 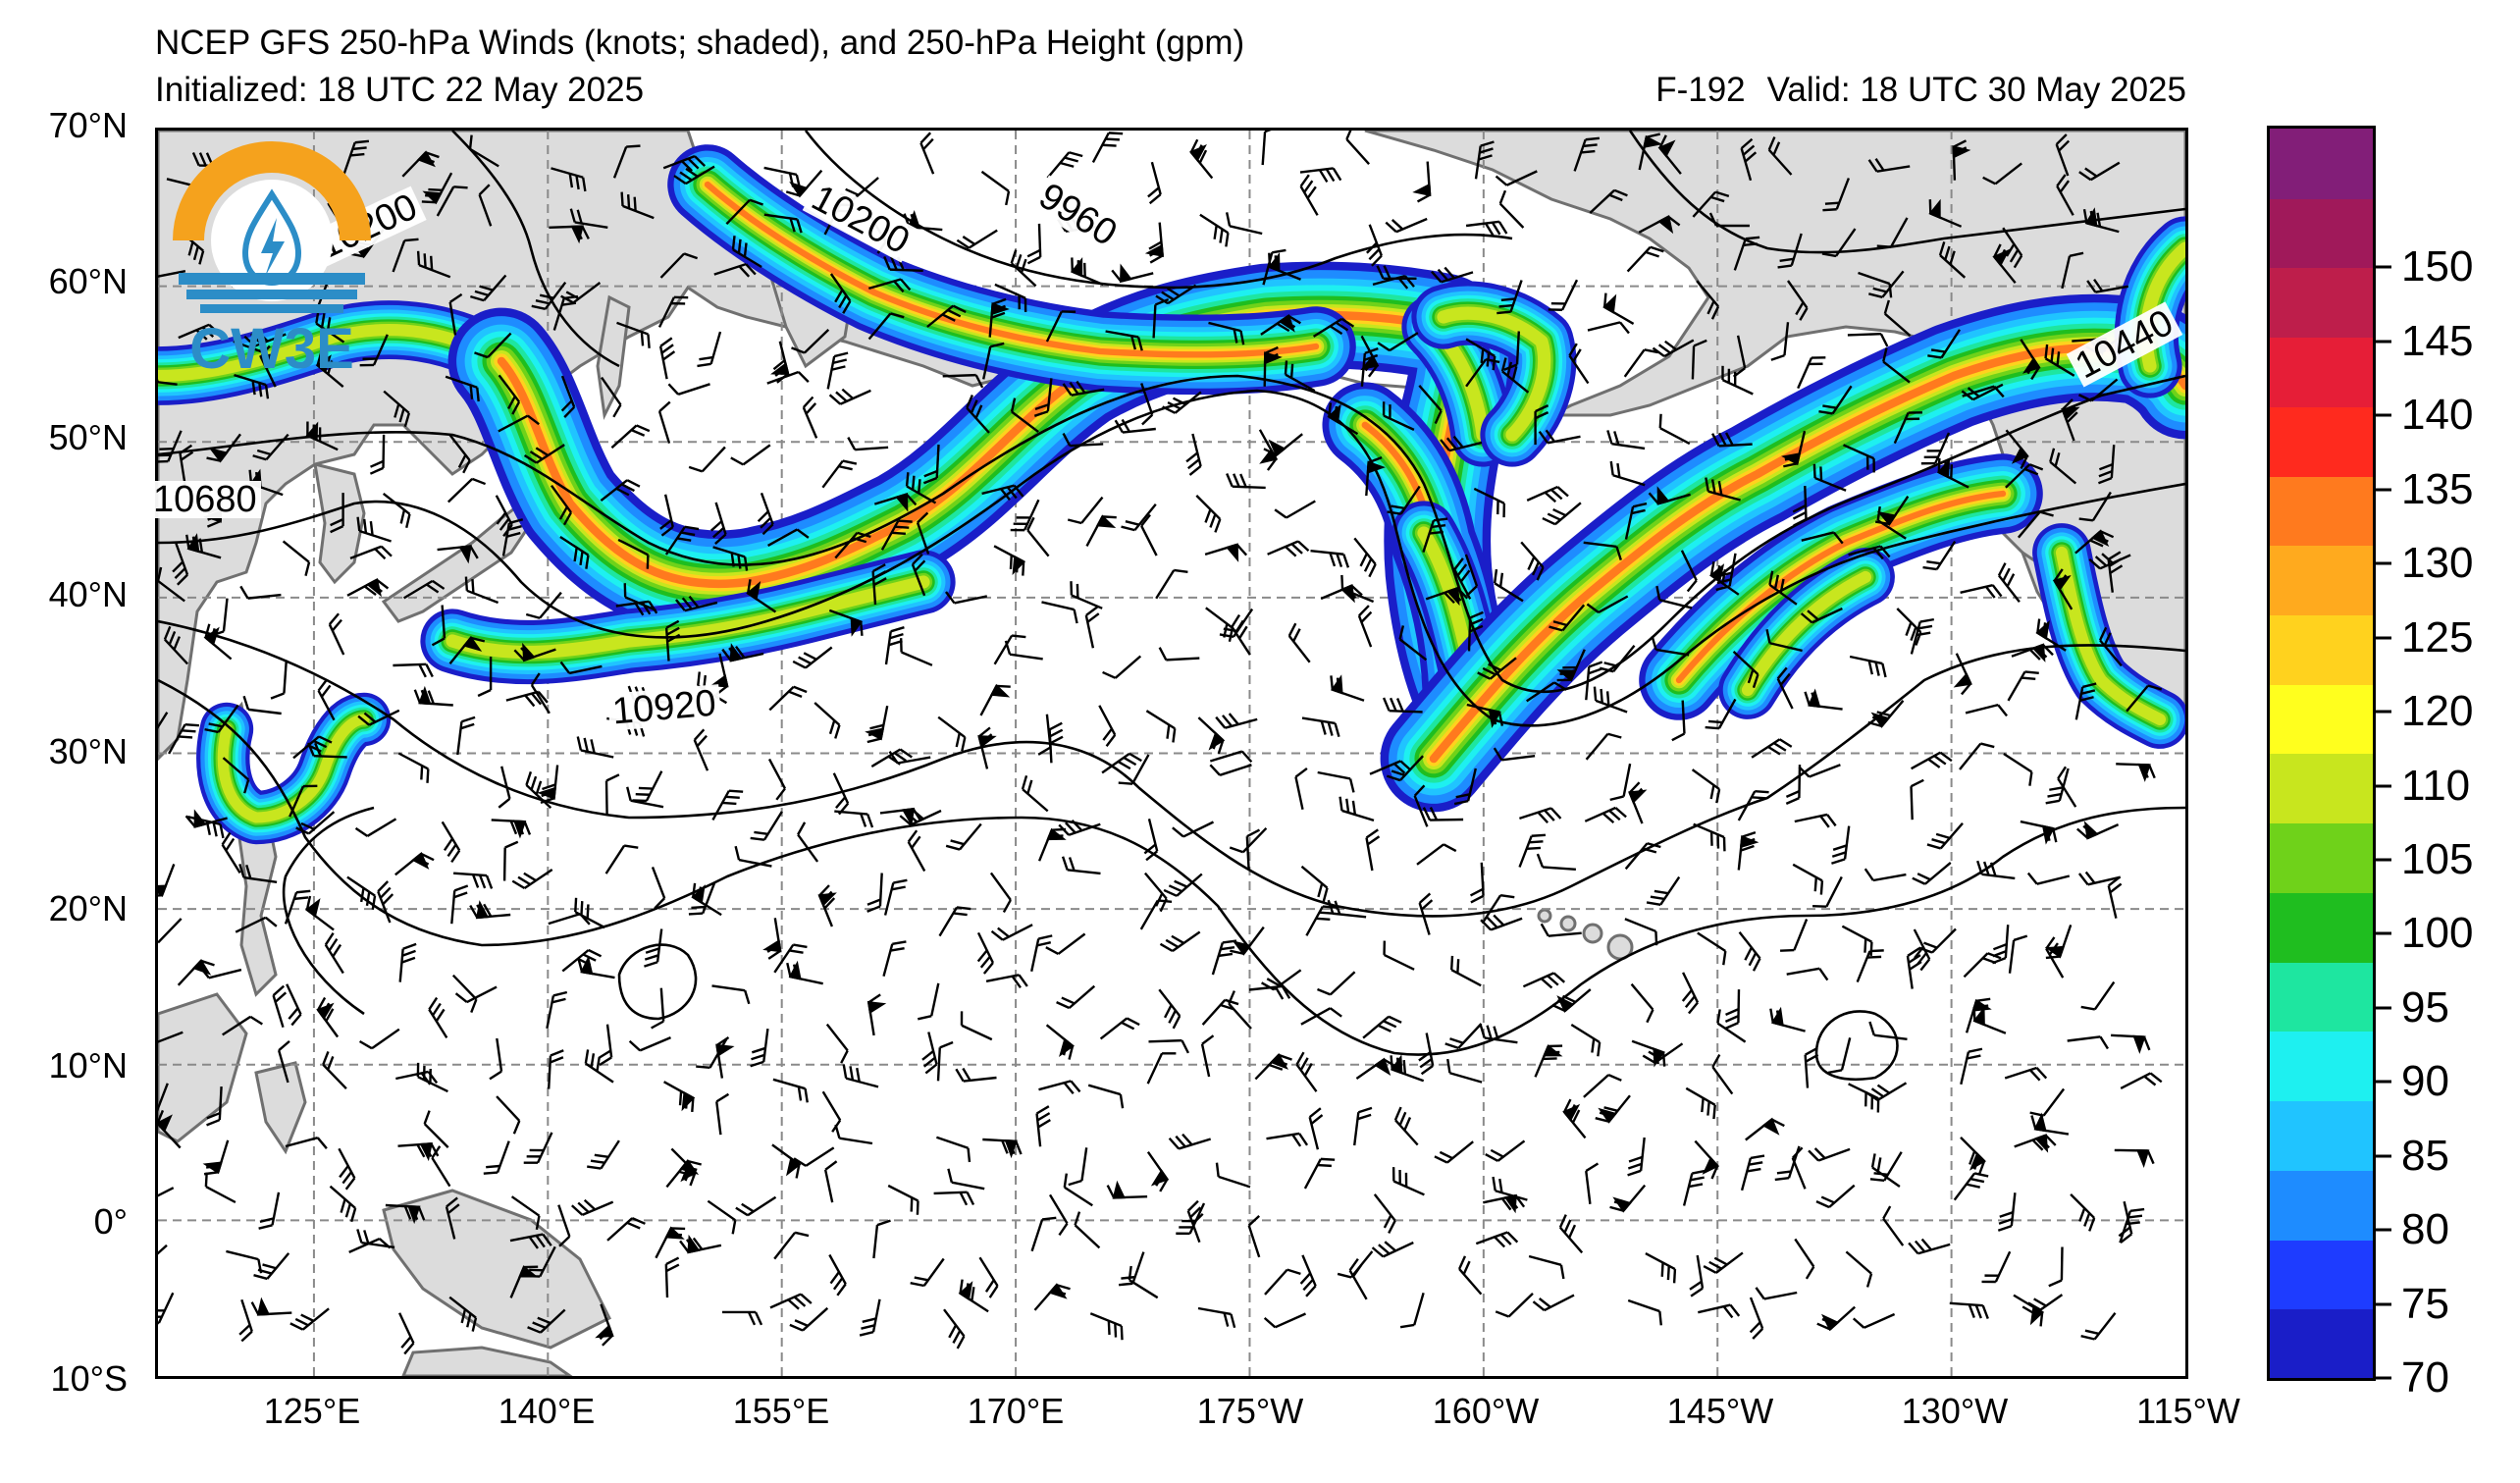 I want to click on colorbar-label-80: 80, so click(x=2425, y=1229).